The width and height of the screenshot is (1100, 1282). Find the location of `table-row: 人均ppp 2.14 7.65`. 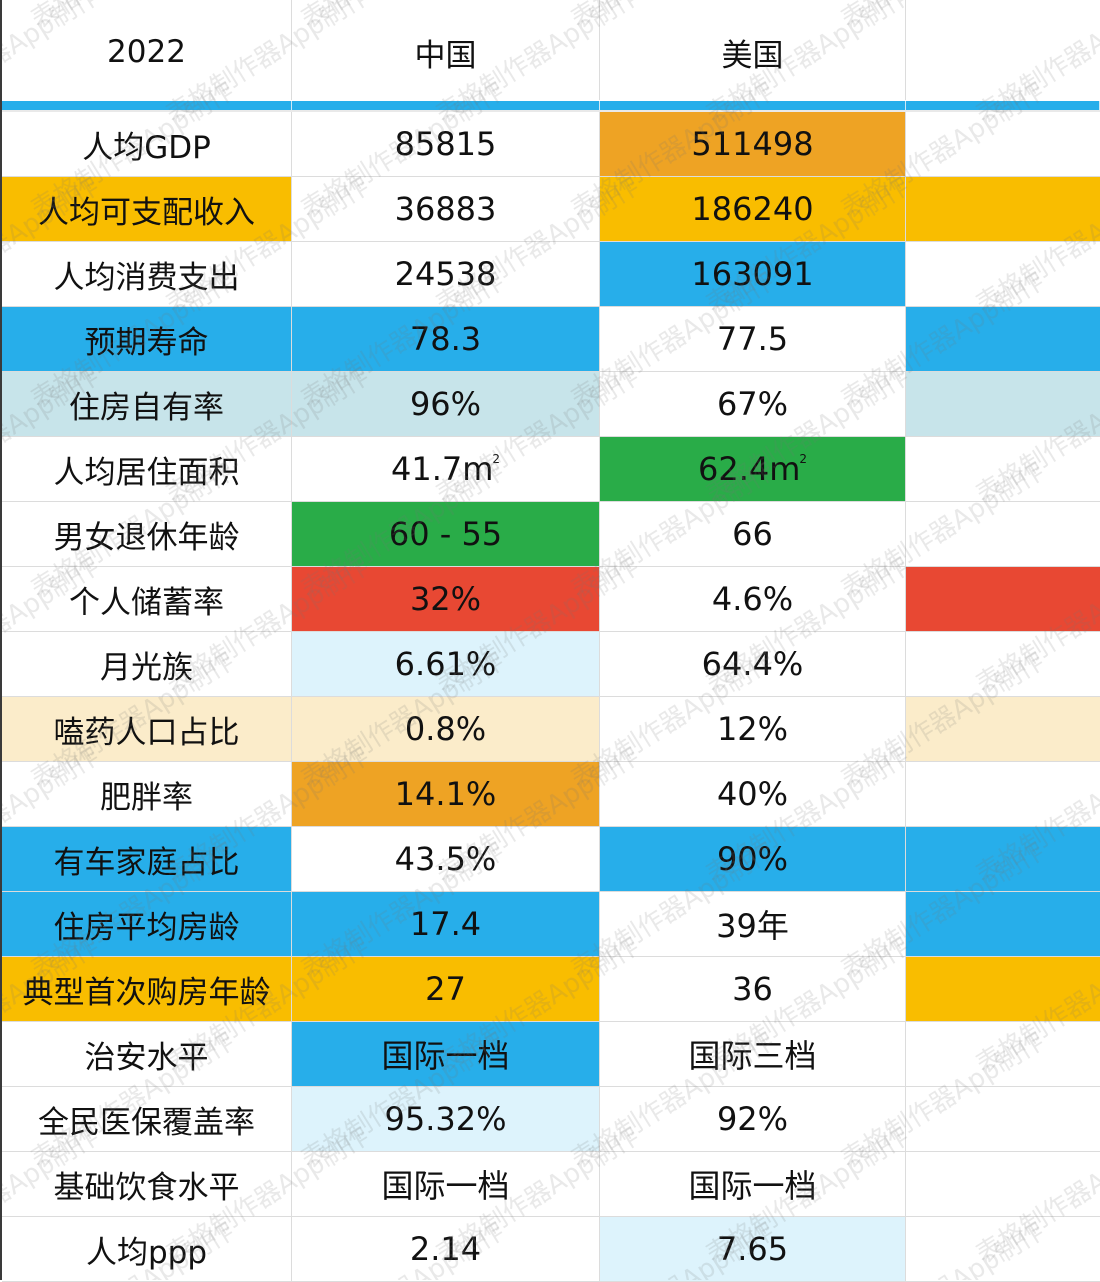

table-row: 人均ppp 2.14 7.65 is located at coordinates (551, 1249).